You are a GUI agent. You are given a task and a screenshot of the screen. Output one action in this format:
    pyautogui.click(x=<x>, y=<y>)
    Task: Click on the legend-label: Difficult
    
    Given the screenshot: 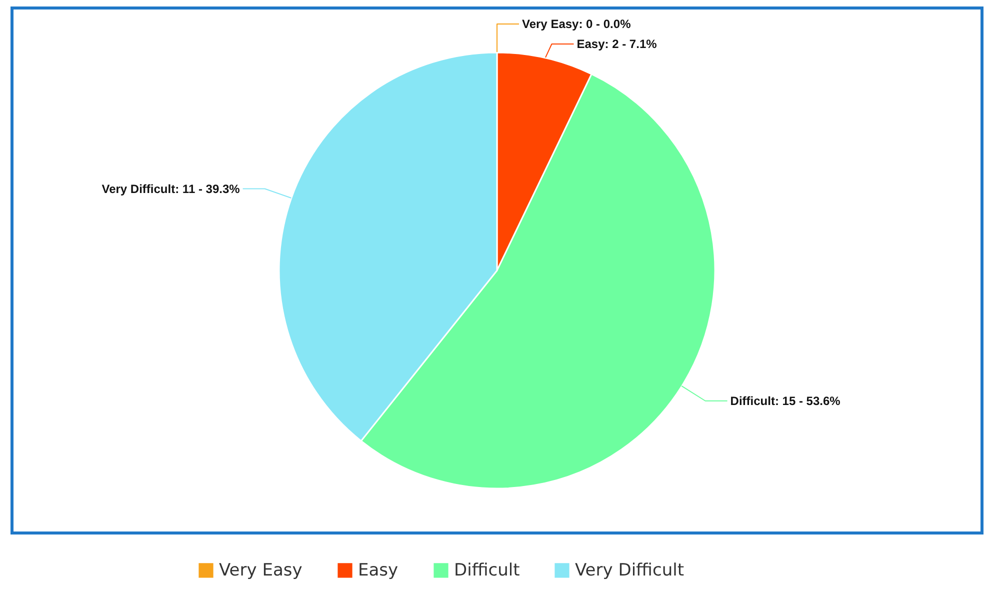 What is the action you would take?
    pyautogui.click(x=487, y=570)
    